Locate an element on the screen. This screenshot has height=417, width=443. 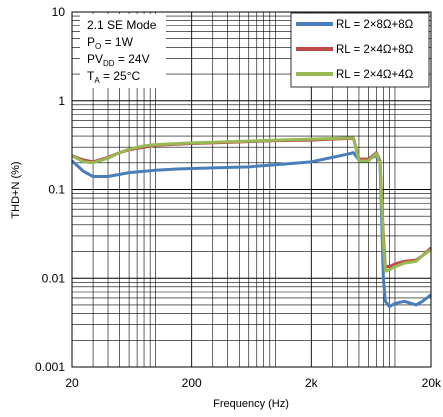
legend-label-2: RL = 2×4Ω+8Ω is located at coordinates (375, 50).